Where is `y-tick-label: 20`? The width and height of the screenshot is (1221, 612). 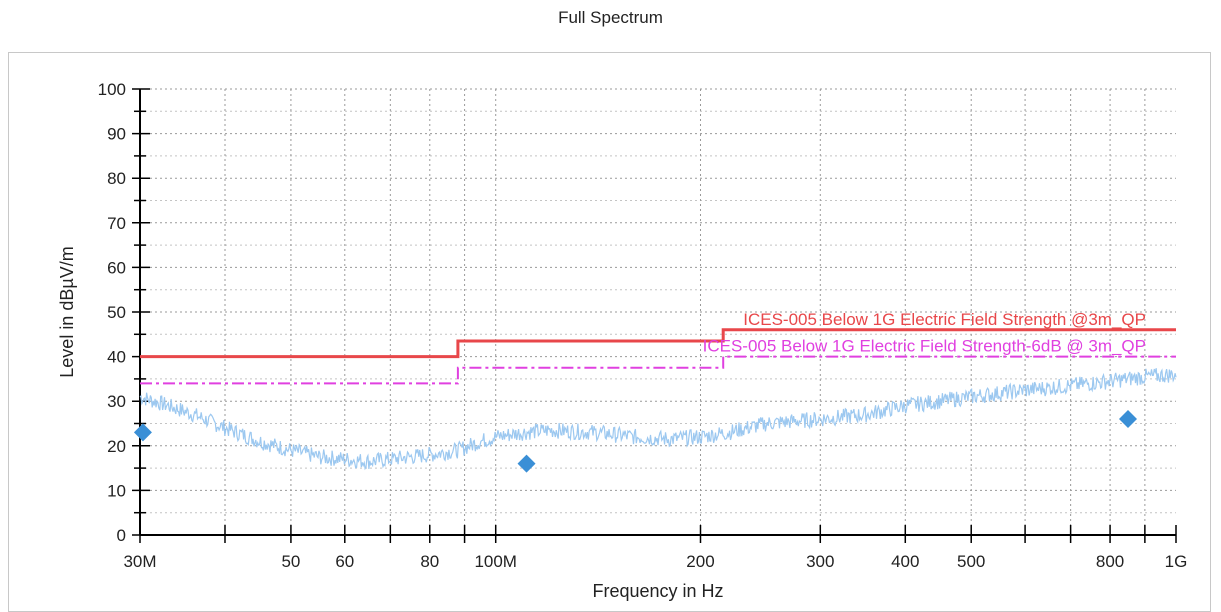 y-tick-label: 20 is located at coordinates (116, 446).